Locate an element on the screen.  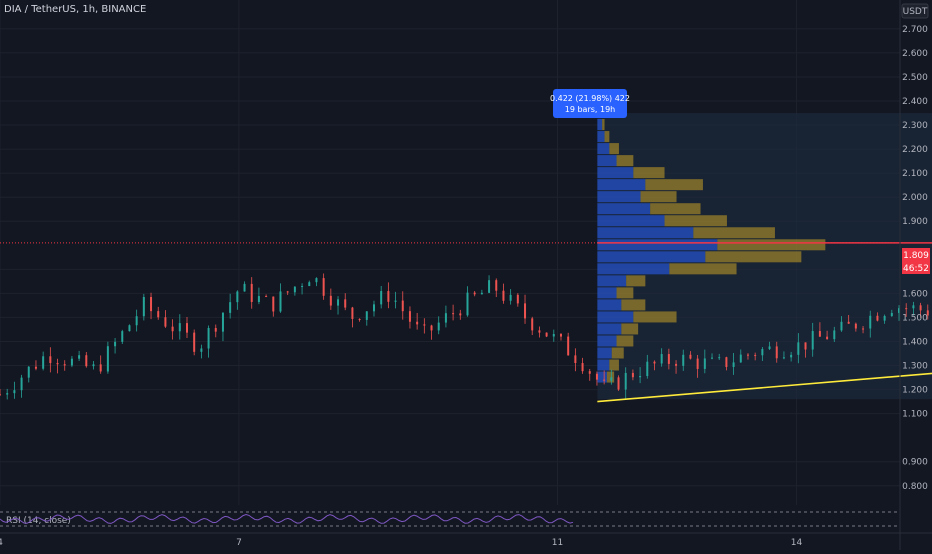
rsi-line is located at coordinates (287, 518).